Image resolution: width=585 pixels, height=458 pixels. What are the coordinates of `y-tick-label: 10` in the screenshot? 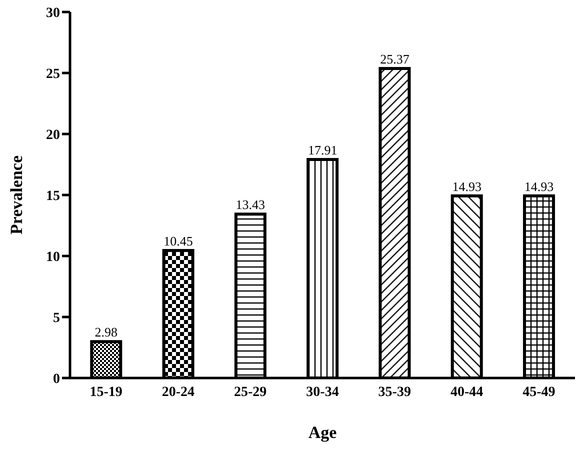 It's located at (53, 257).